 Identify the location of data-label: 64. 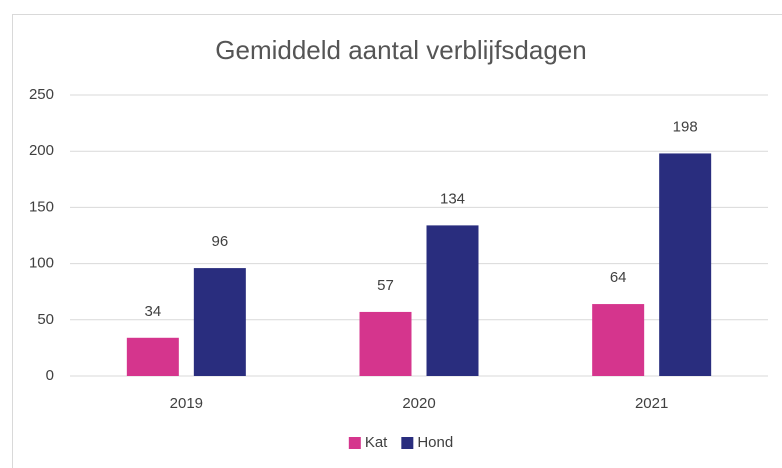
(618, 277).